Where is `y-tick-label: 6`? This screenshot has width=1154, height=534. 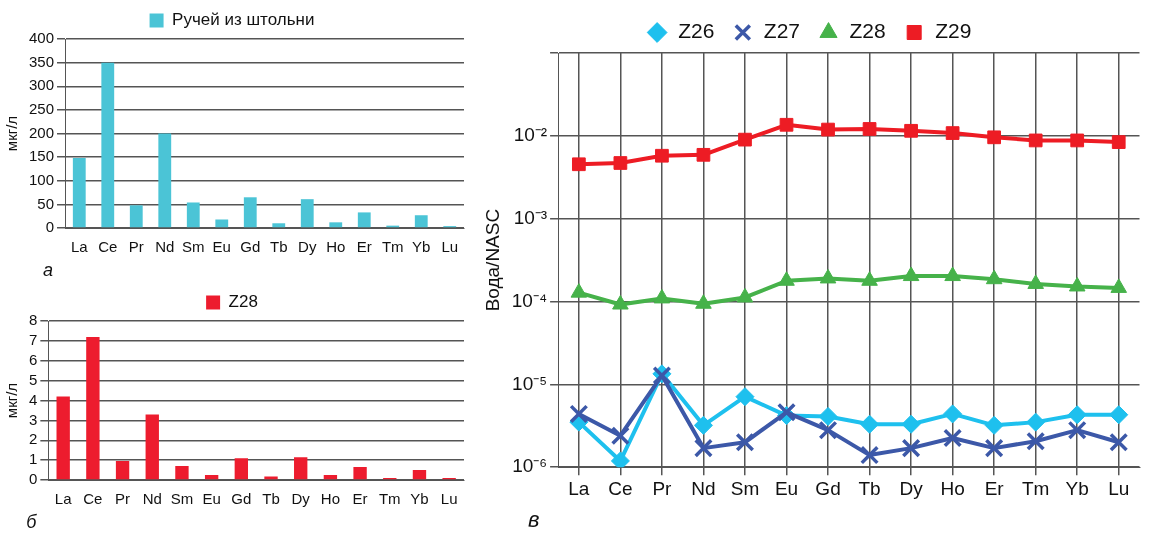
y-tick-label: 6 is located at coordinates (33, 359).